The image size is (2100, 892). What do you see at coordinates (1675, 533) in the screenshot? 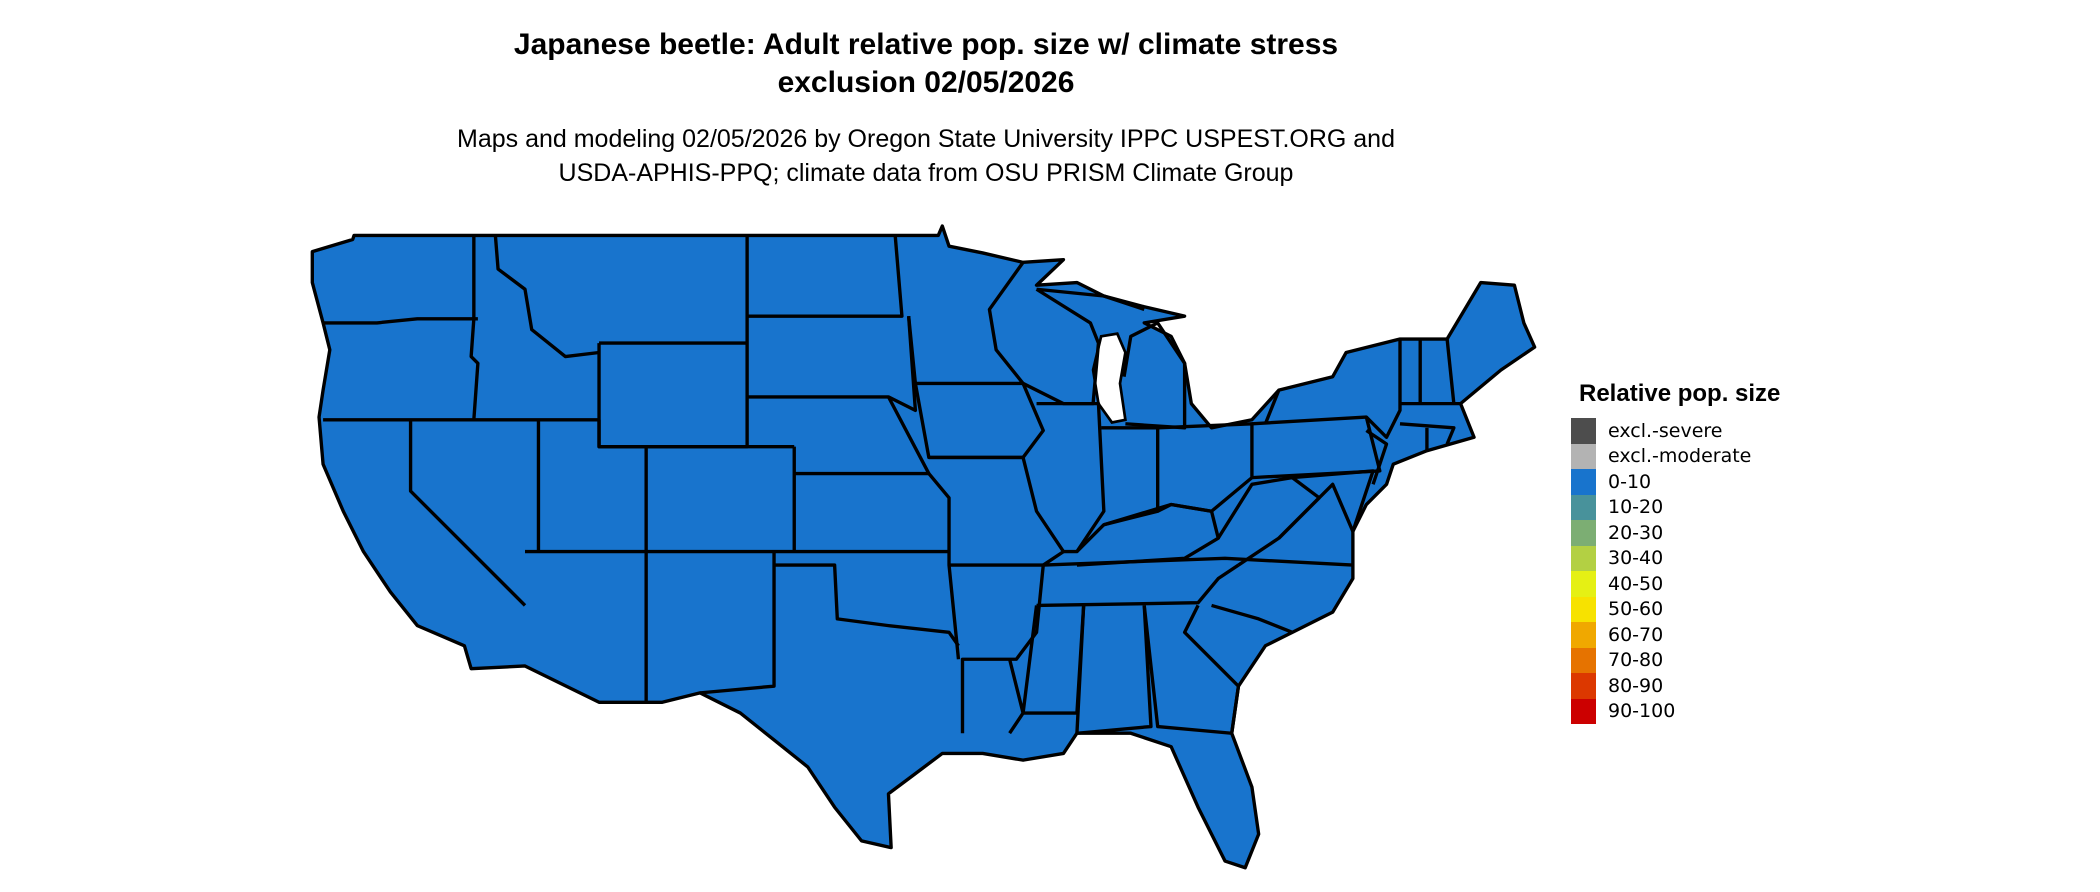
I see `legend-item: 20-30` at bounding box center [1675, 533].